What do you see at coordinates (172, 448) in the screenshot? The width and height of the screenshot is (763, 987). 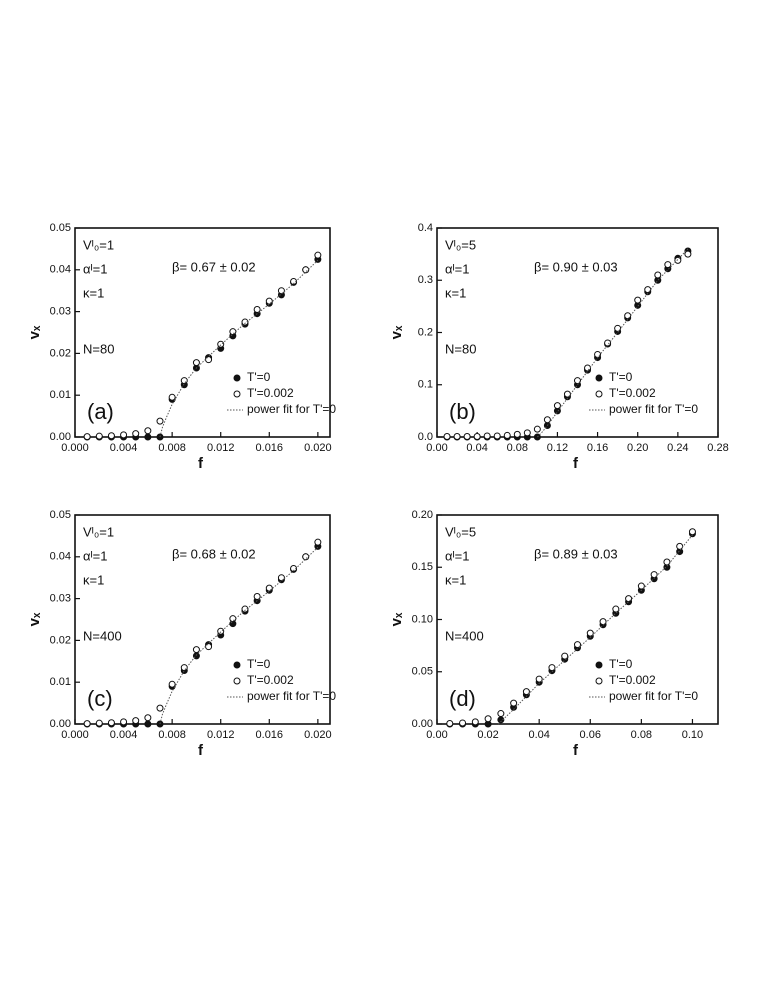 I see `x-tick-label: 0.008` at bounding box center [172, 448].